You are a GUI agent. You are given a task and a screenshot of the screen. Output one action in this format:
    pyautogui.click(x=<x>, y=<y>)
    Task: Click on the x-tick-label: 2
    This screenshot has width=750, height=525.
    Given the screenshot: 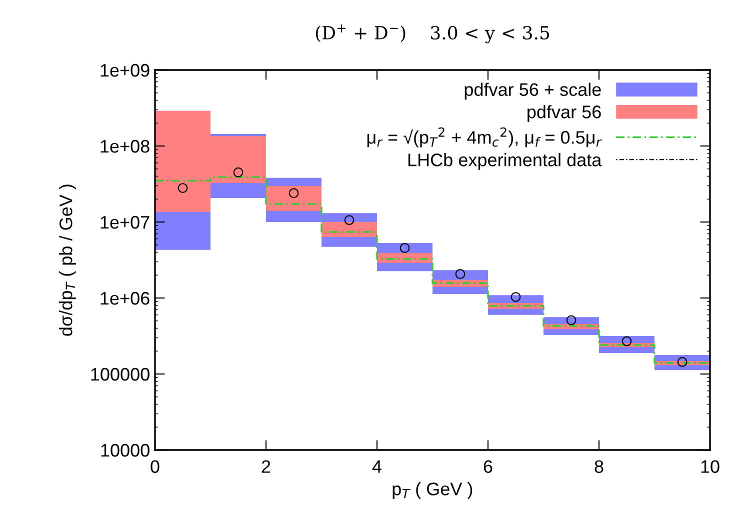 What is the action you would take?
    pyautogui.click(x=266, y=466)
    